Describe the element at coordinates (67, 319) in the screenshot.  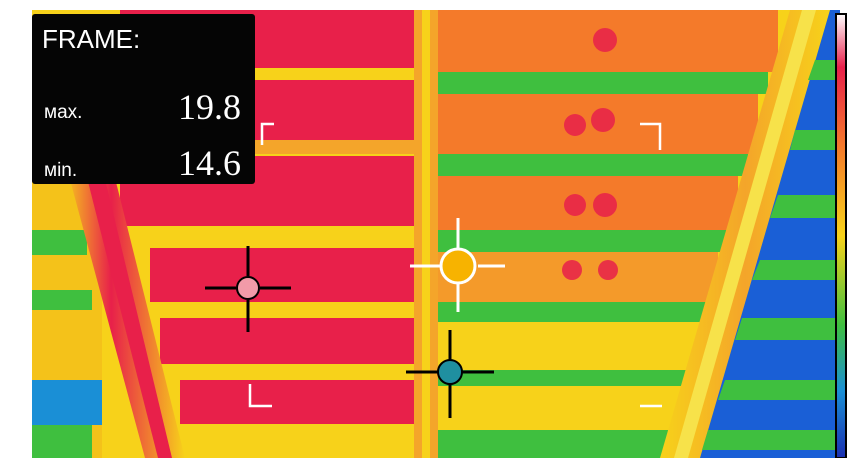
I see `left-region` at that location.